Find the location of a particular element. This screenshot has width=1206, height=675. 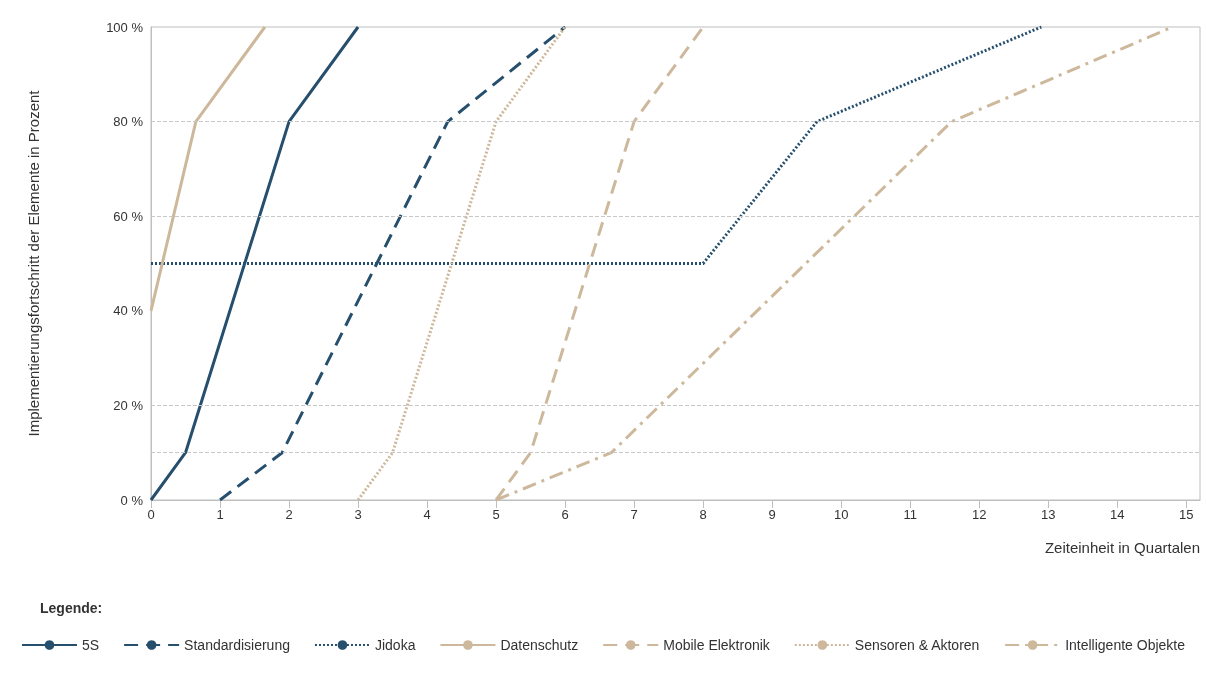

legend-label: Datenschutz is located at coordinates (539, 645).